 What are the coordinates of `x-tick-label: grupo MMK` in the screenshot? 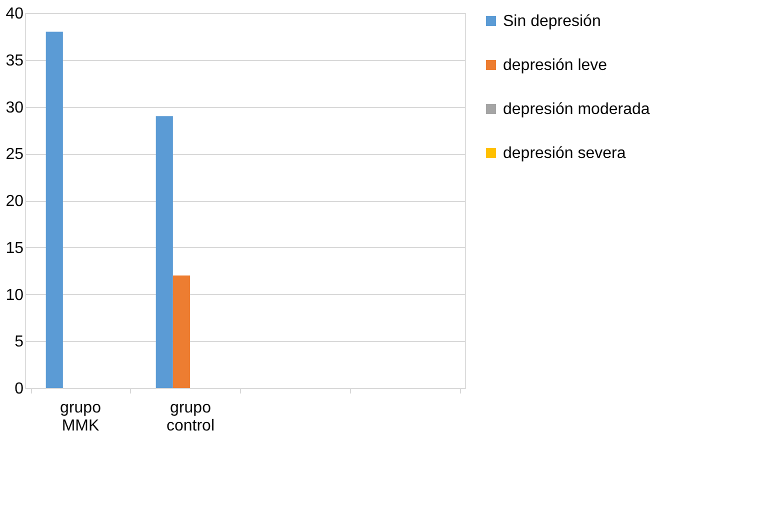 It's located at (81, 417).